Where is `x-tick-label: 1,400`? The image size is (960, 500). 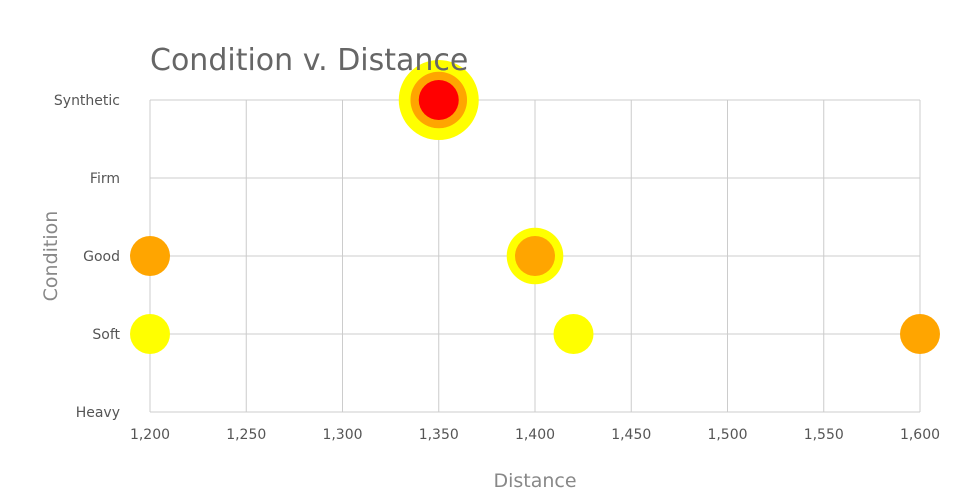 x-tick-label: 1,400 is located at coordinates (535, 435).